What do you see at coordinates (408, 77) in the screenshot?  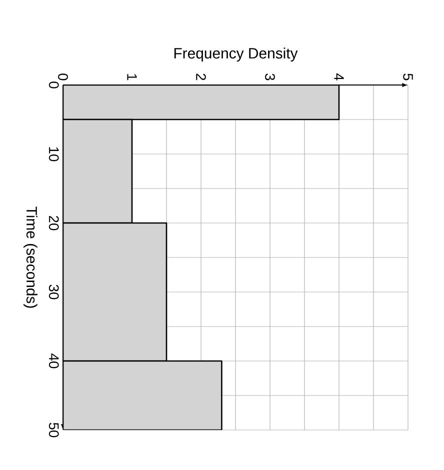 I see `x-tick-label: 5` at bounding box center [408, 77].